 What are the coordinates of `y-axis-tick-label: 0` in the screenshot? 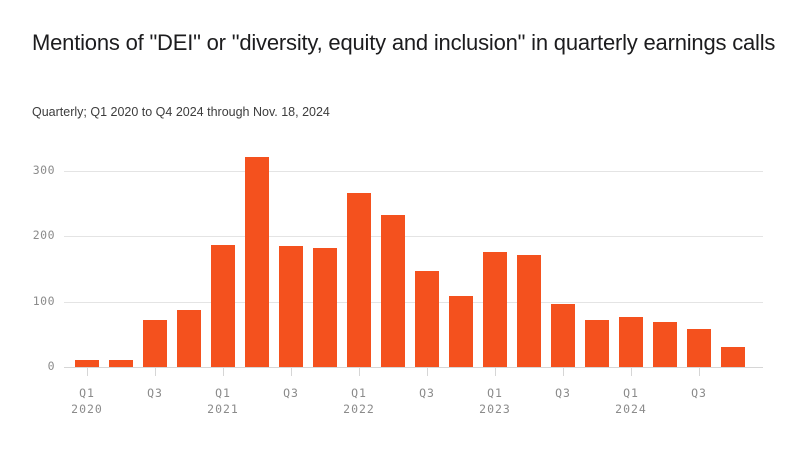 It's located at (51, 366).